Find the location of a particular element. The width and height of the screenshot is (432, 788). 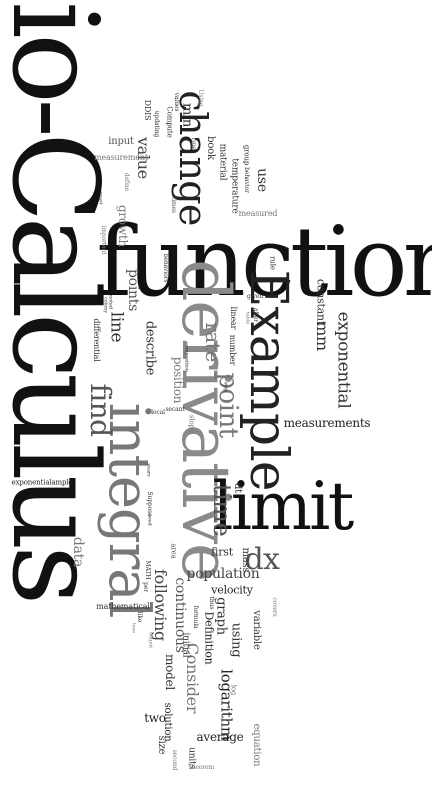

word-variable: variable is located at coordinates (256, 630).